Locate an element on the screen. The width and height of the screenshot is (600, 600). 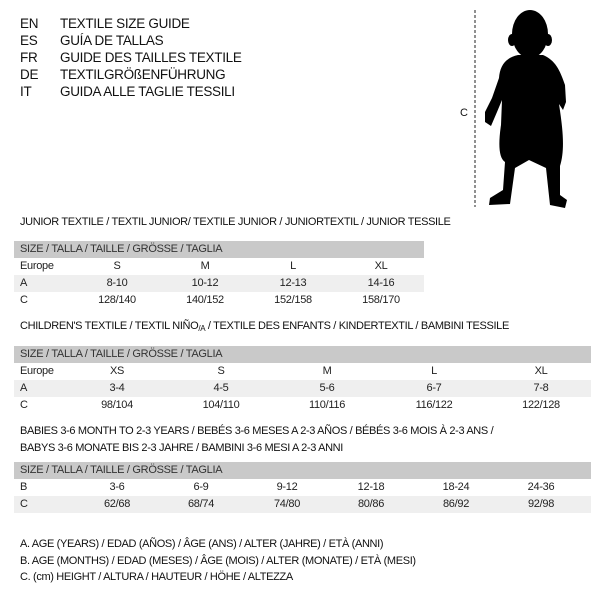
cell: 18-24 is located at coordinates (456, 487).